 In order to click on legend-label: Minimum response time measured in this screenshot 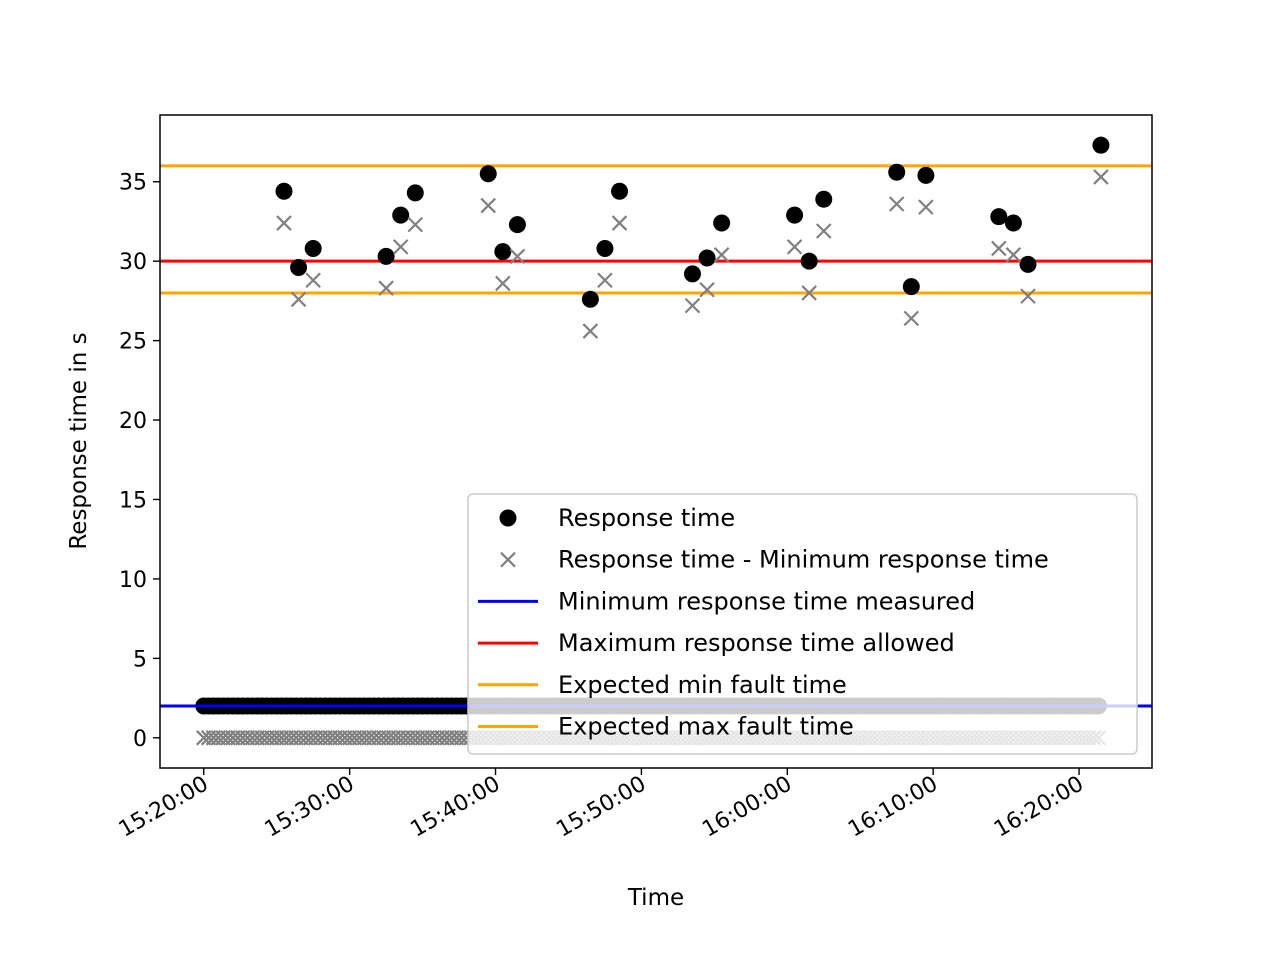, I will do `click(766, 601)`.